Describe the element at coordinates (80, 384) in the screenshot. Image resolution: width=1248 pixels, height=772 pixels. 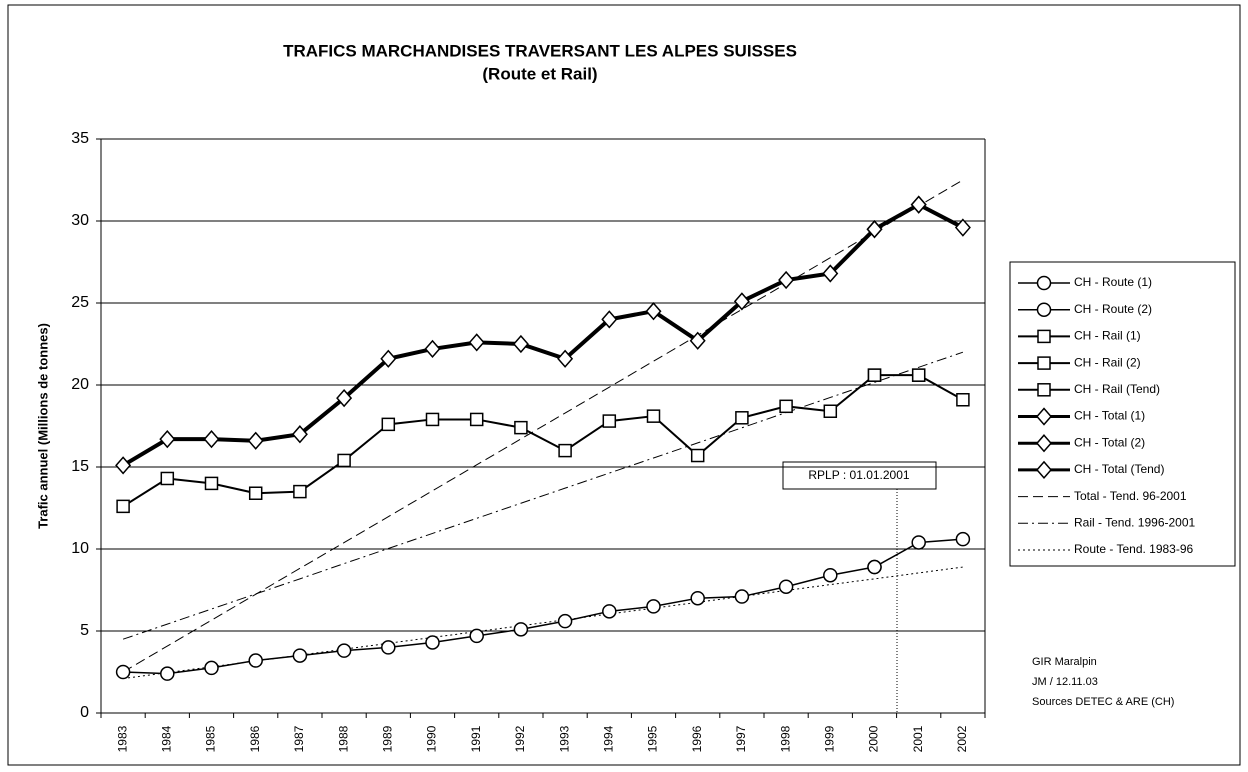
I see `y-tick-label: 20` at that location.